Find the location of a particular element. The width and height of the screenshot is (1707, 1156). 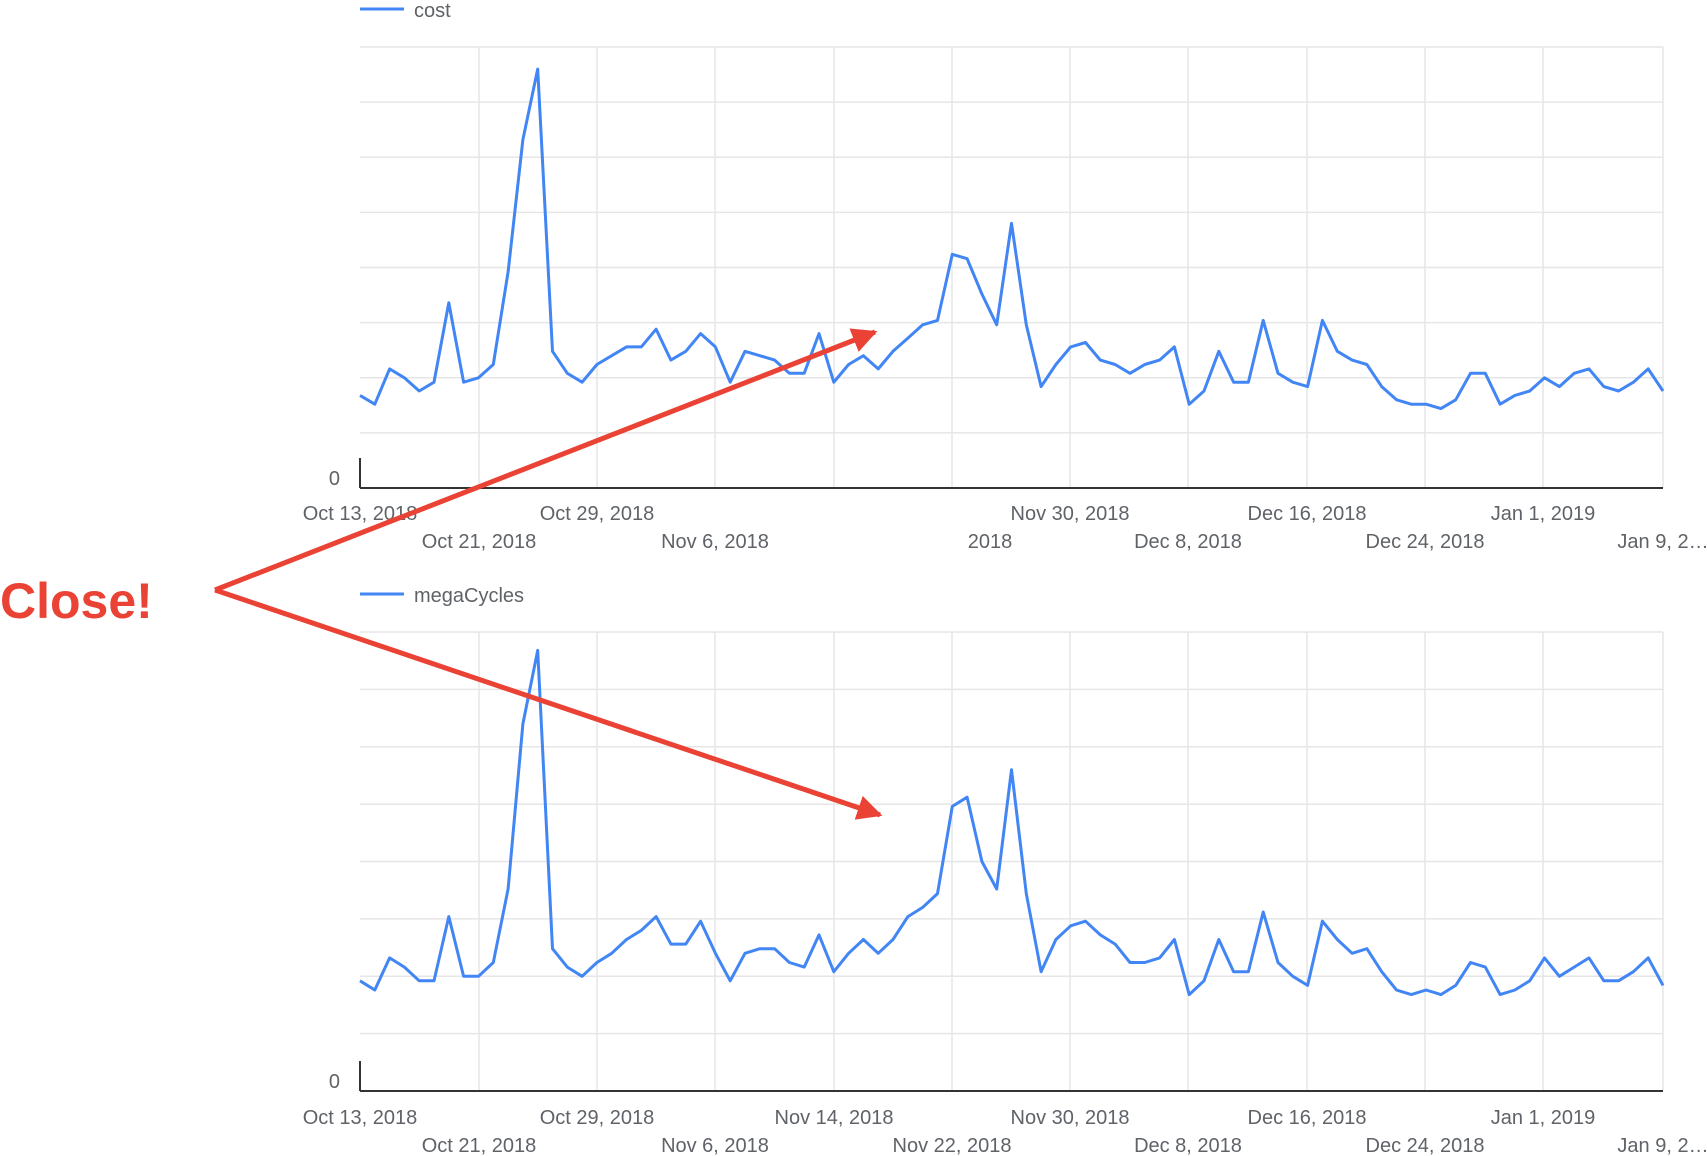

cost-x-tick-label: Oct 13, 2018 is located at coordinates (360, 514).